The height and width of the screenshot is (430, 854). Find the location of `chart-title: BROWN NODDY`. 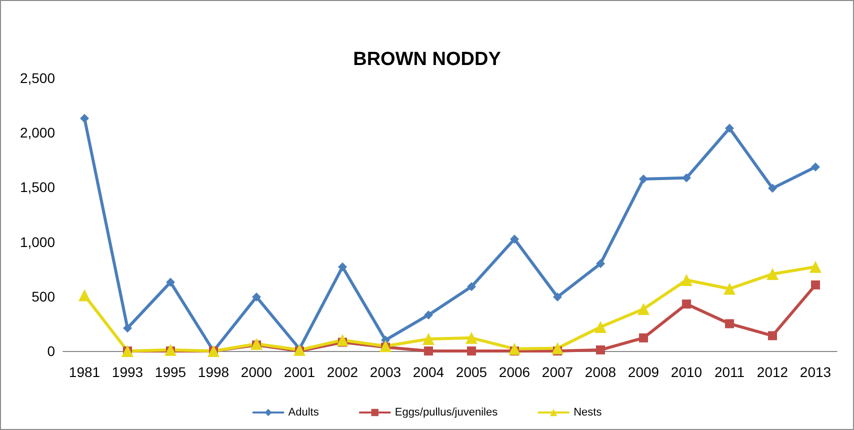

chart-title: BROWN NODDY is located at coordinates (427, 59).